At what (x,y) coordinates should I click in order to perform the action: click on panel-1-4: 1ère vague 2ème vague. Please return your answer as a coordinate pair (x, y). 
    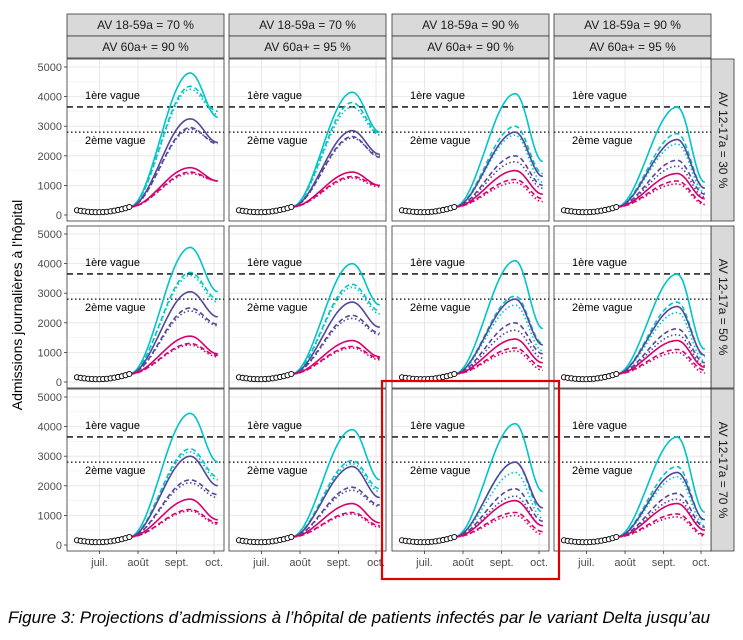
    Looking at the image, I should click on (632, 140).